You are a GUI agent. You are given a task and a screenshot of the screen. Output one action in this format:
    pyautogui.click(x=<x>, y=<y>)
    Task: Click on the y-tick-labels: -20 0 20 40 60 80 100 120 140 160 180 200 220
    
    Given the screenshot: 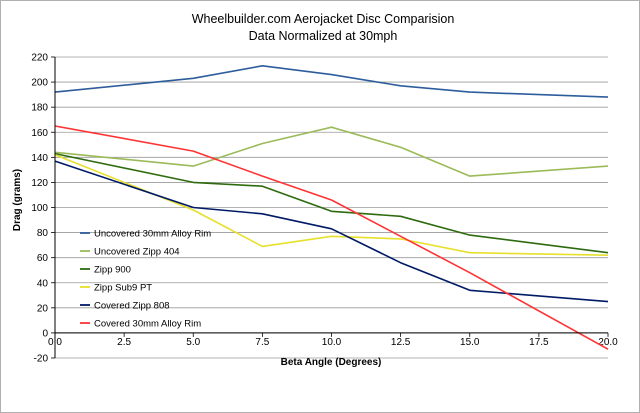 What is the action you would take?
    pyautogui.click(x=39, y=209)
    